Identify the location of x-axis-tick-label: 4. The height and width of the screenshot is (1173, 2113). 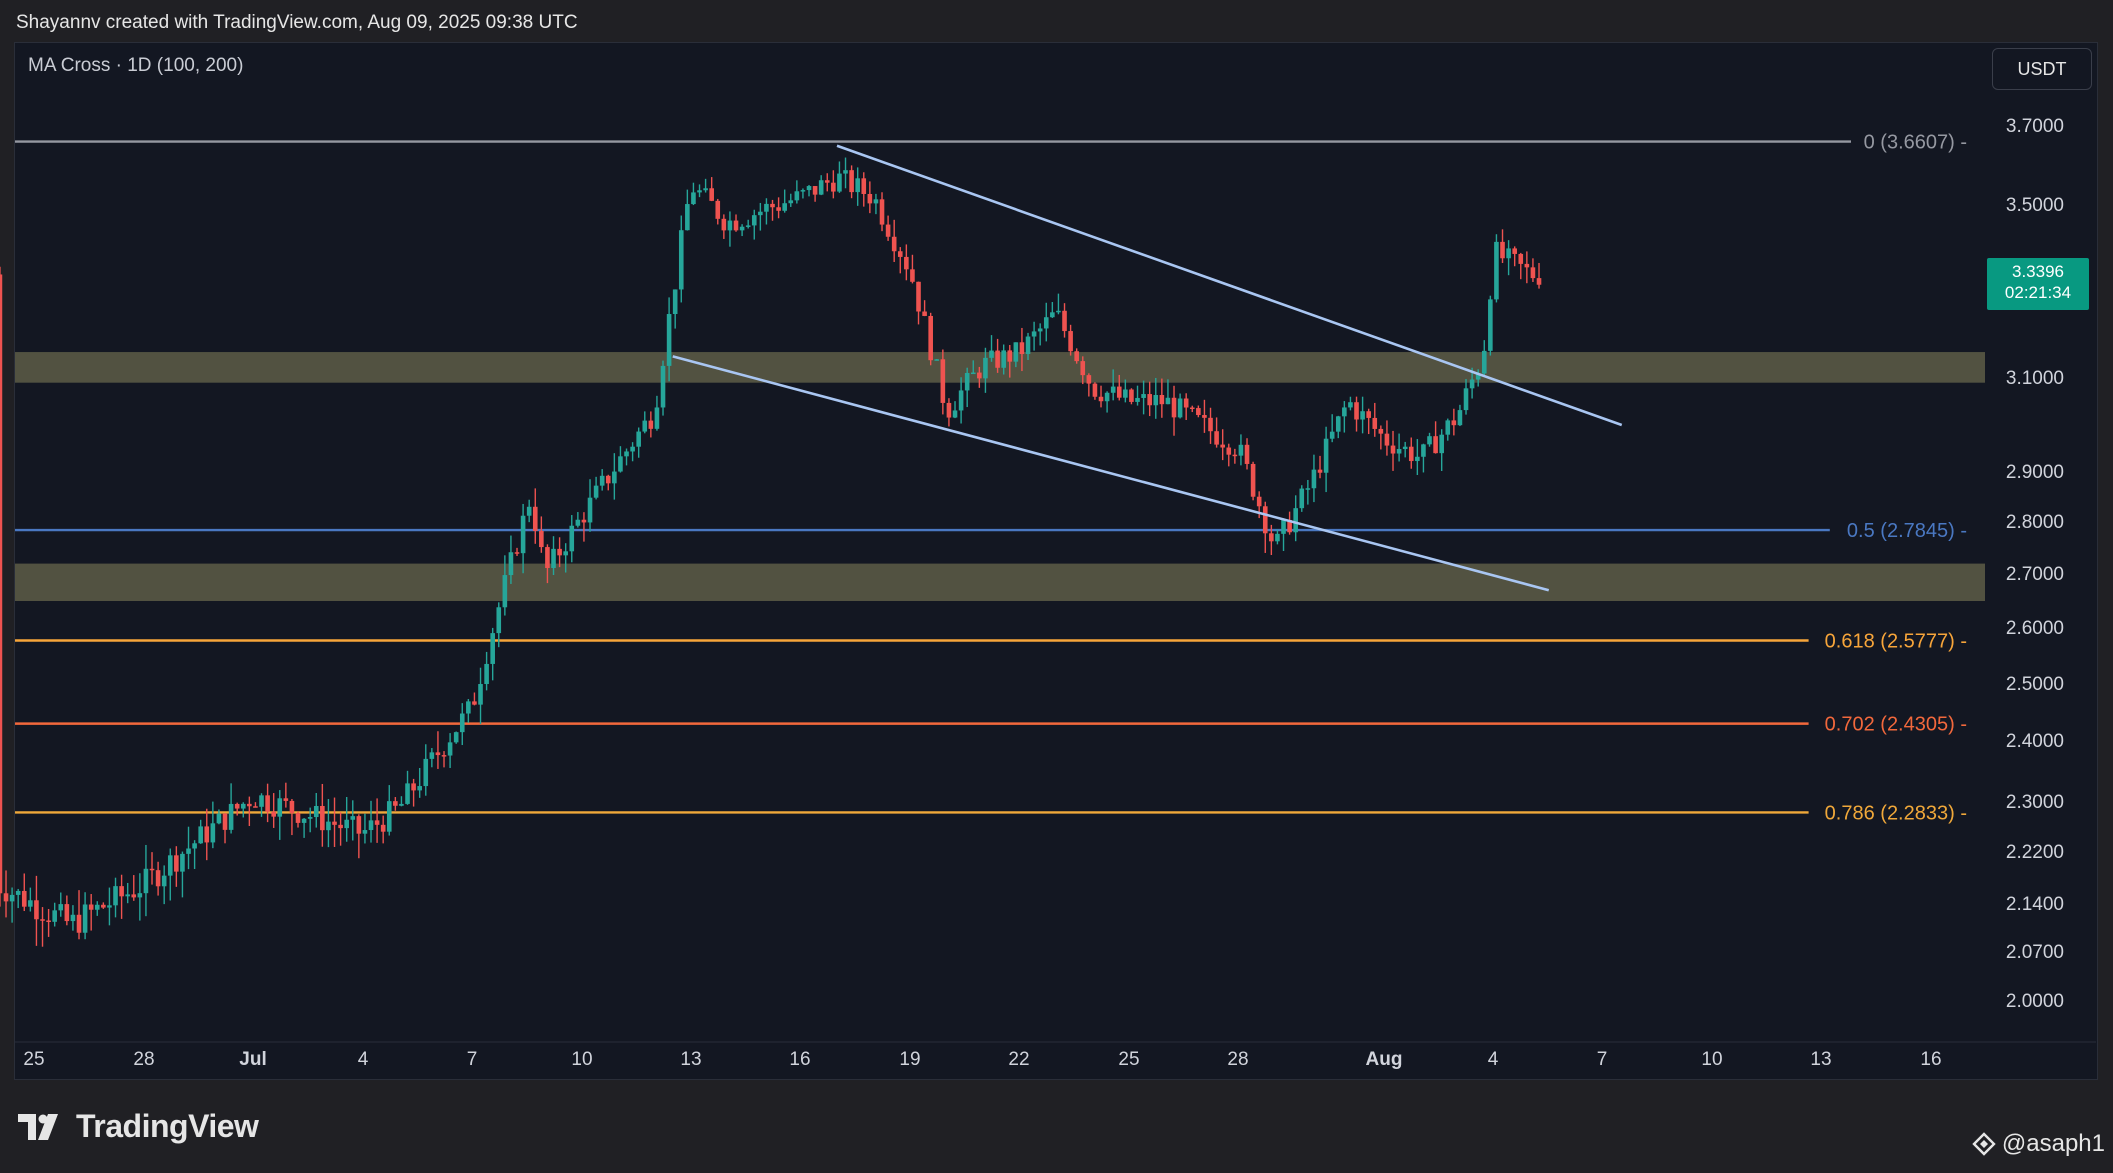
(363, 1059).